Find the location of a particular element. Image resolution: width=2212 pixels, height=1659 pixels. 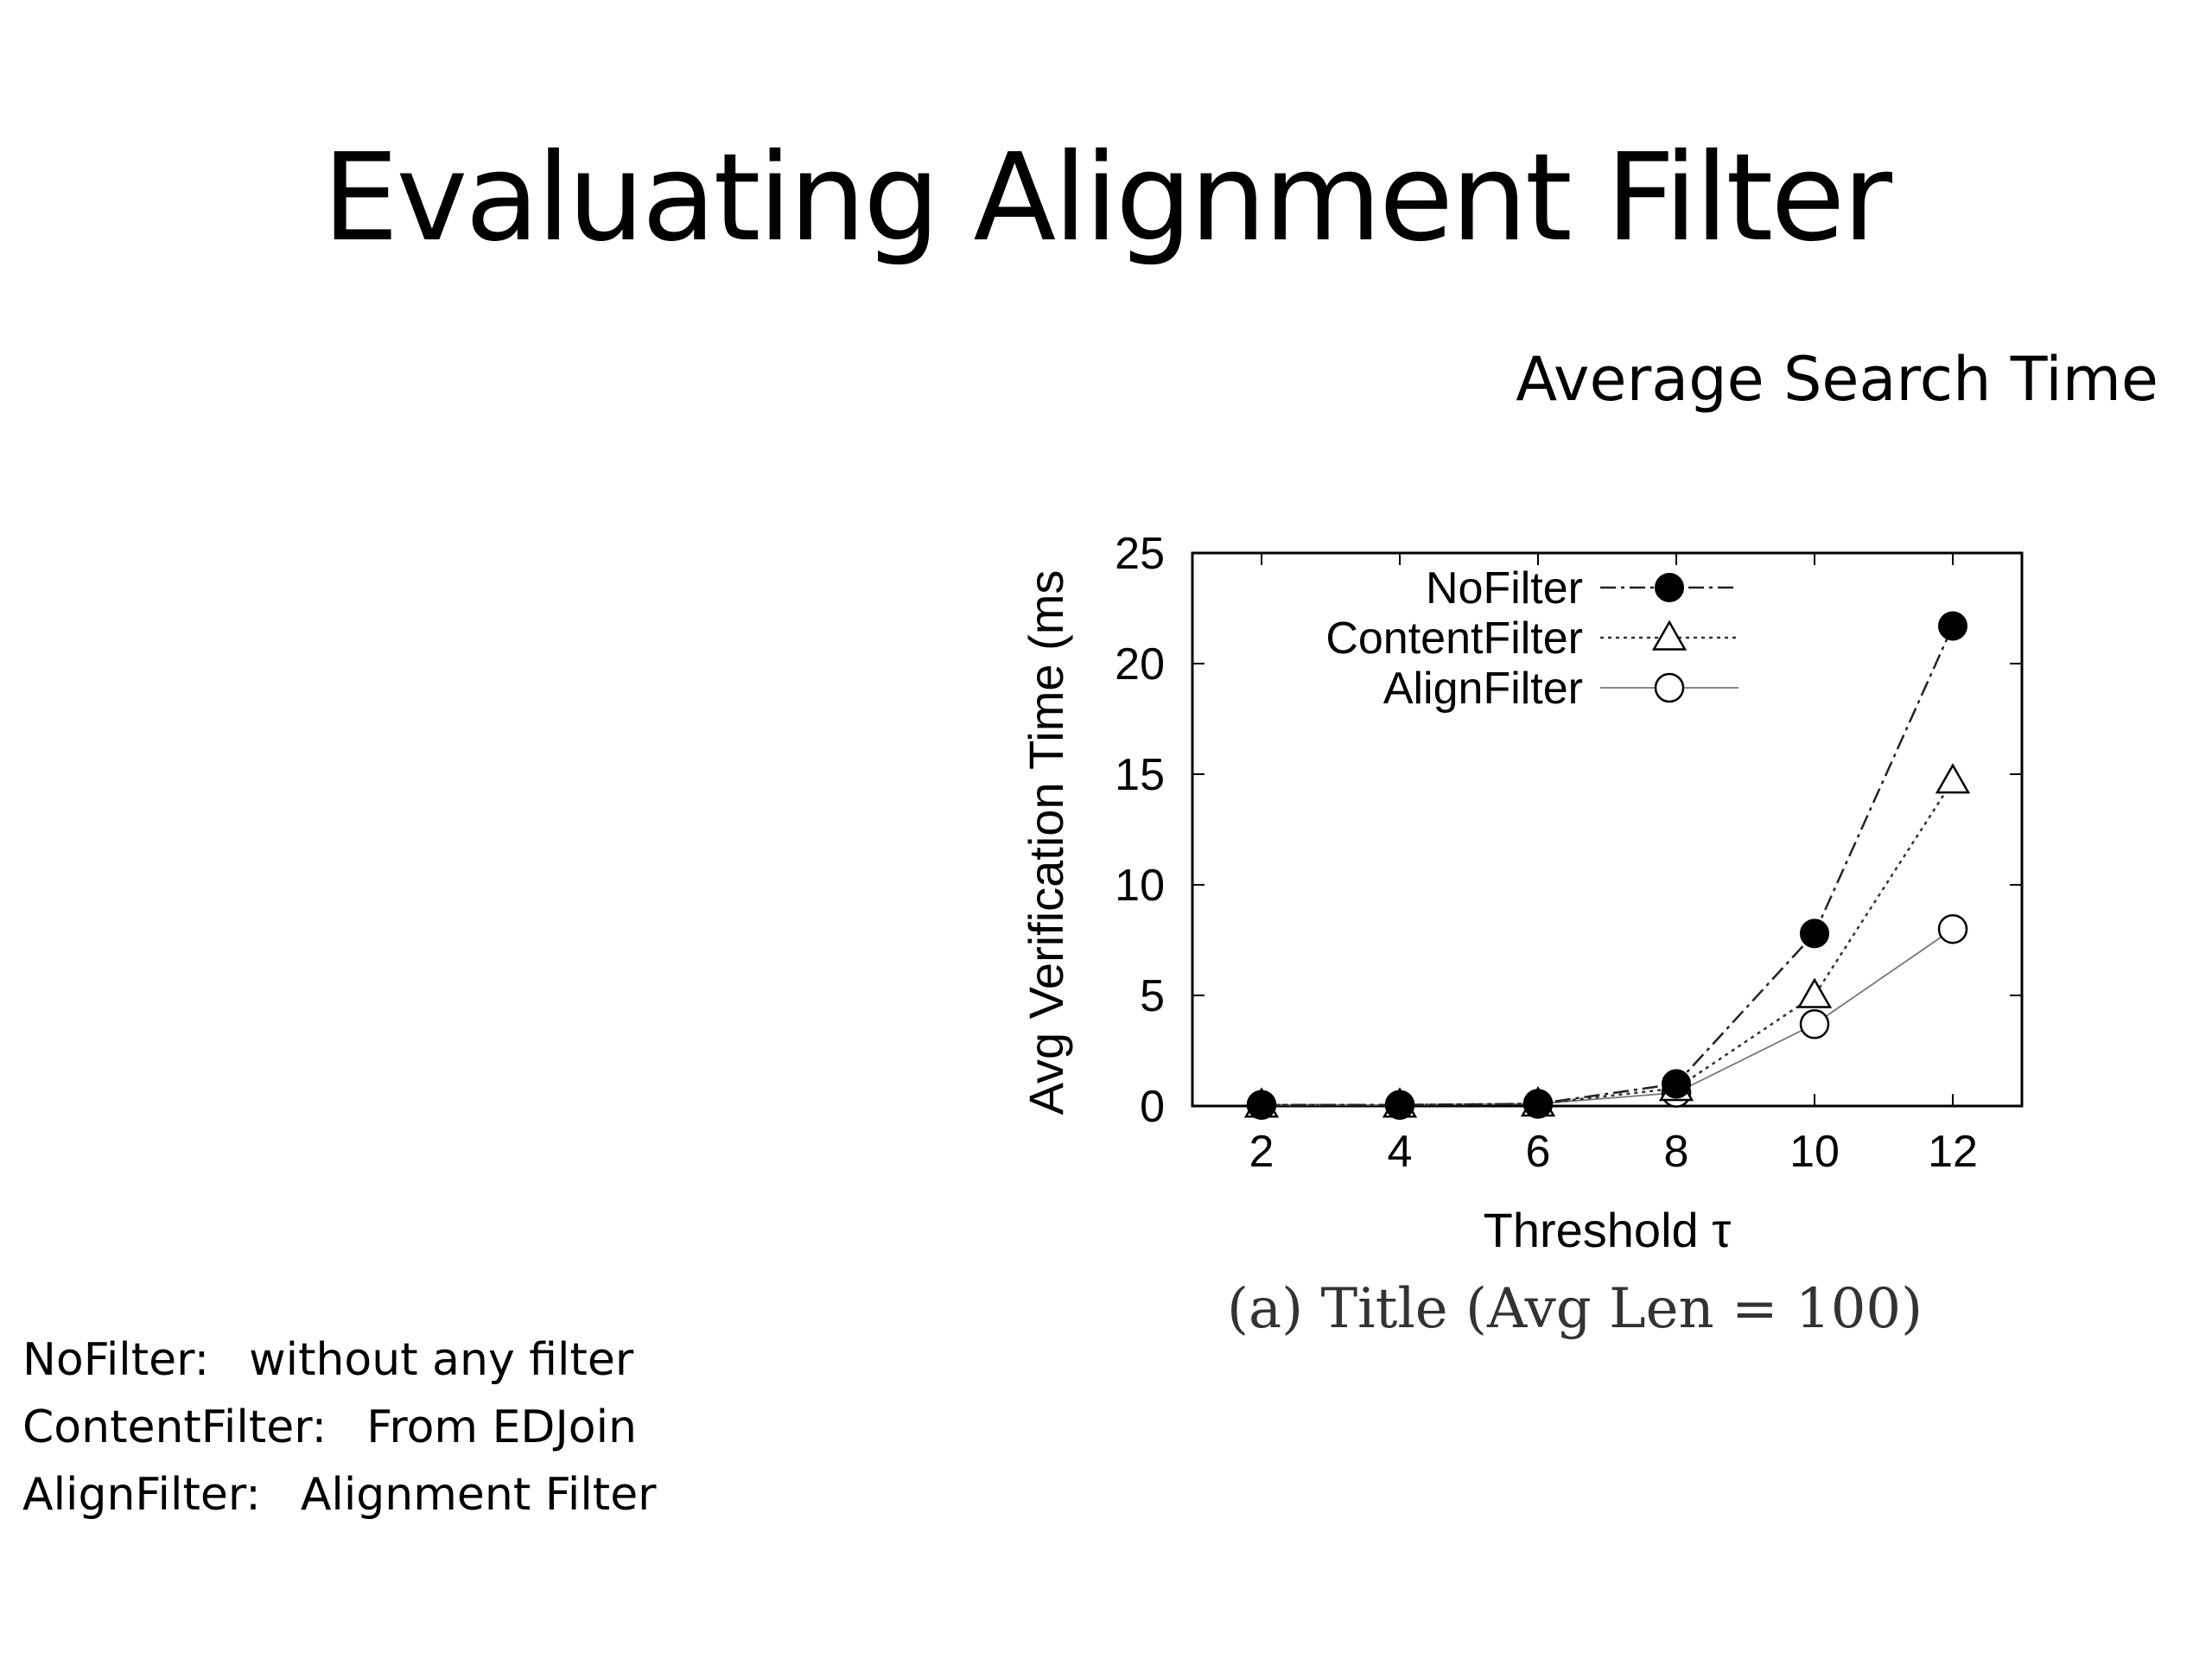

y-axis-label: Avg Verification Time (ms is located at coordinates (1046, 843).